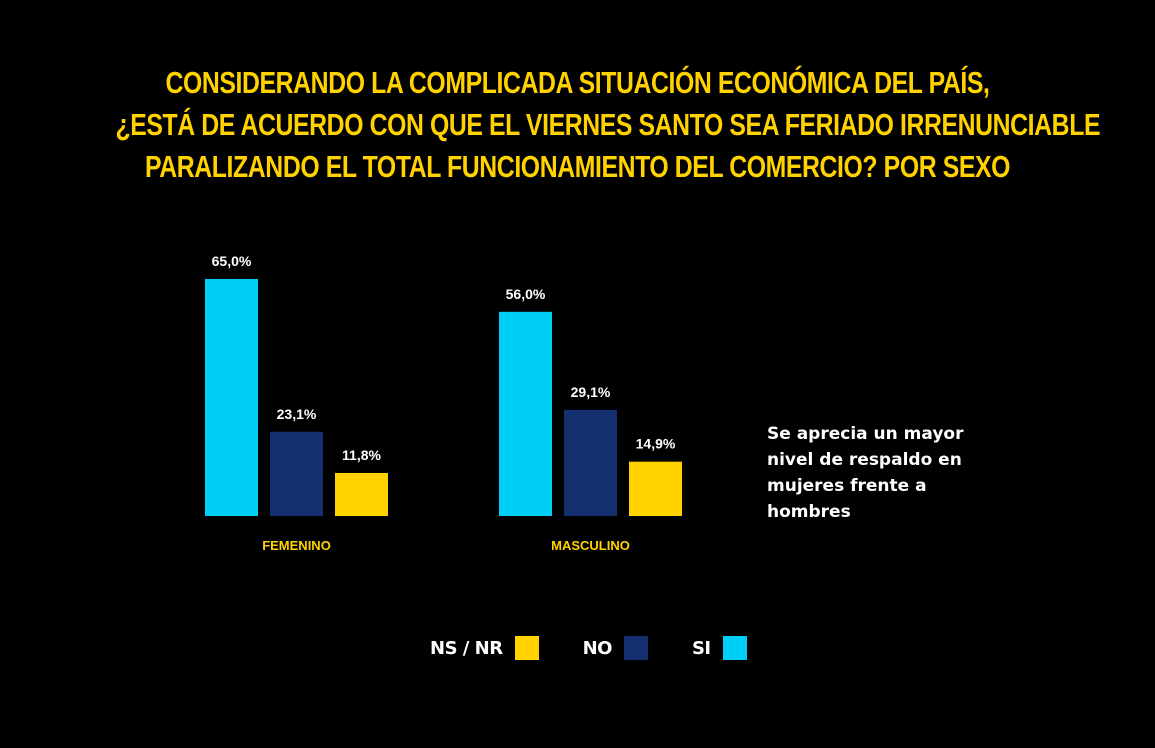 The width and height of the screenshot is (1155, 748). Describe the element at coordinates (635, 648) in the screenshot. I see `legend-swatch-no` at that location.